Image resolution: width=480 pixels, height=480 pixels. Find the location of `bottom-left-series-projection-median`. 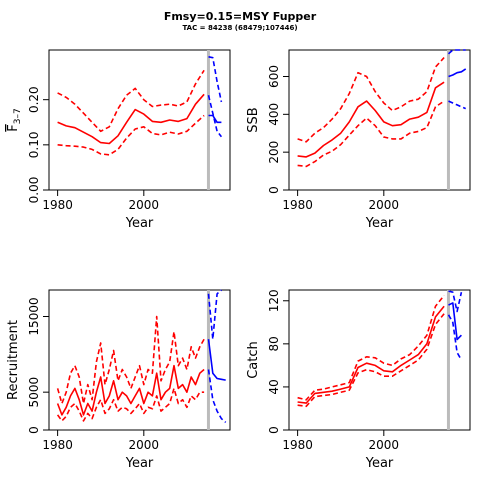

bottom-left-series-projection-median is located at coordinates (216, 360).